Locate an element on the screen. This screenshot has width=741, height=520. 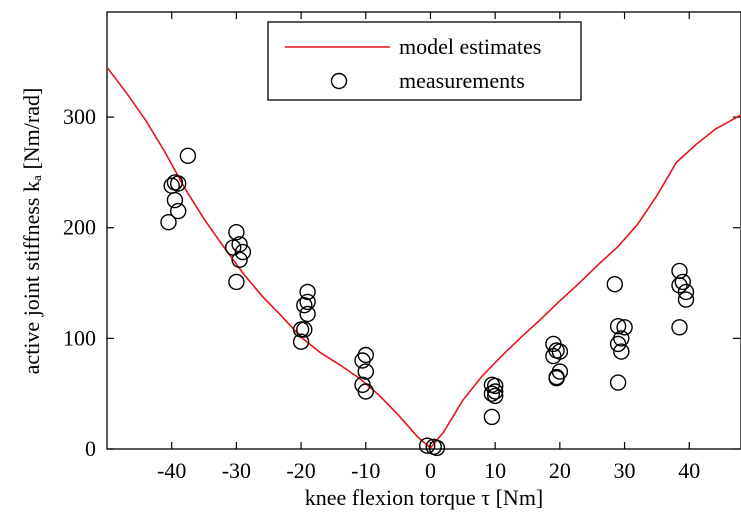
y-tick-label: 300 is located at coordinates (79, 116).